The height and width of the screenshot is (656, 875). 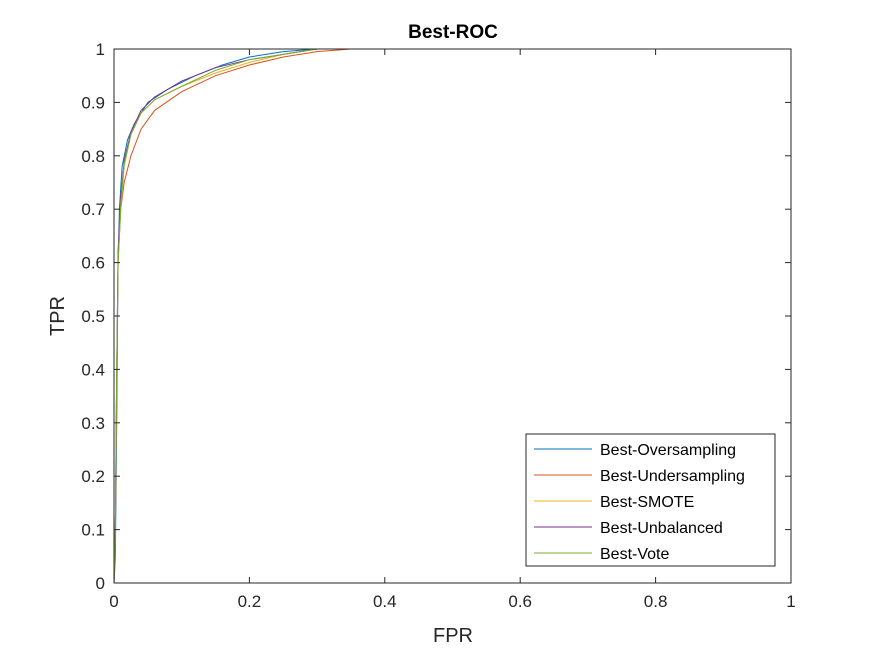 I want to click on x-tick-label: 0.6, so click(x=520, y=601).